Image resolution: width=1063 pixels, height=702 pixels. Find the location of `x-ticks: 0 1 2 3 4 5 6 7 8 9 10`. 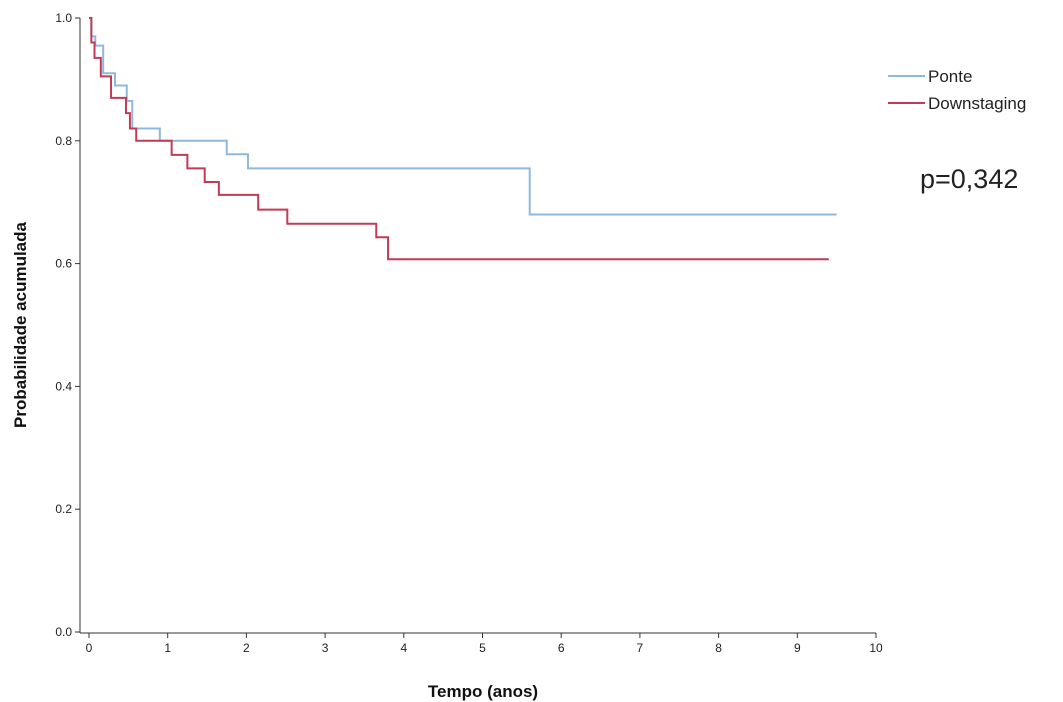

x-ticks: 0 1 2 3 4 5 6 7 8 9 10 is located at coordinates (484, 644).